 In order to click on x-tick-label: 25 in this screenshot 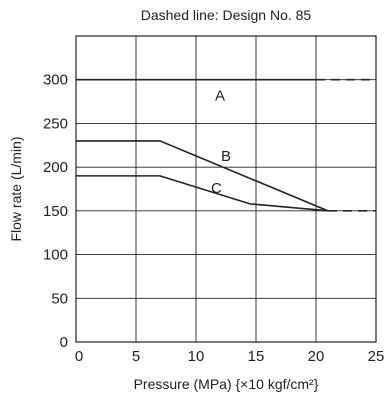, I will do `click(376, 356)`.